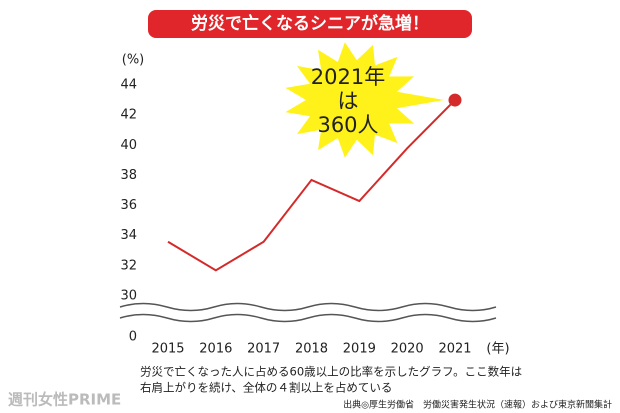 The image size is (620, 413). Describe the element at coordinates (133, 60) in the screenshot. I see `y-unit: (%)` at that location.